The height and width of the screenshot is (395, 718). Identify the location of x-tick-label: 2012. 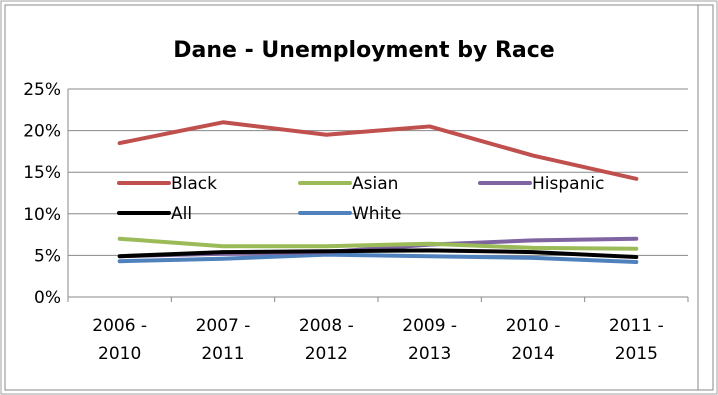
(326, 354).